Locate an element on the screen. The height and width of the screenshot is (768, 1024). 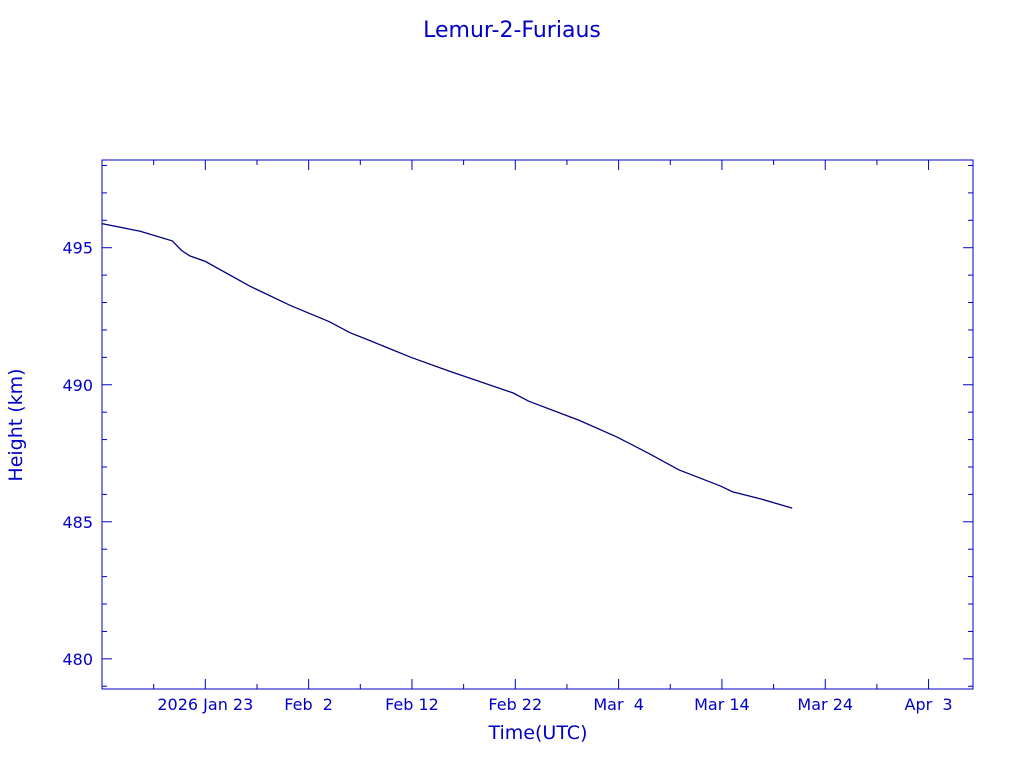
x-tick-label: Feb 22 is located at coordinates (515, 704).